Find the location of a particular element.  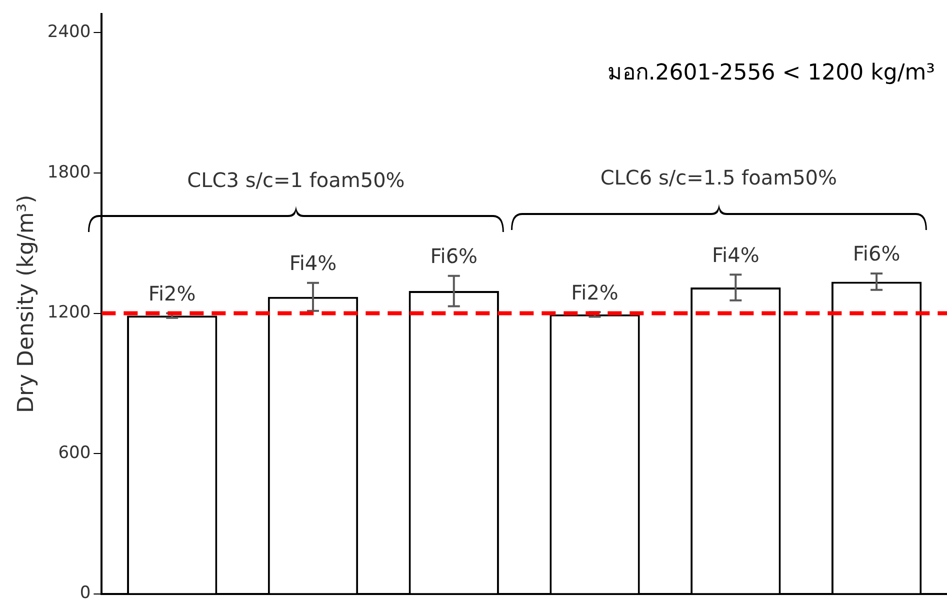

y-tick-label: 1200 is located at coordinates (69, 312).